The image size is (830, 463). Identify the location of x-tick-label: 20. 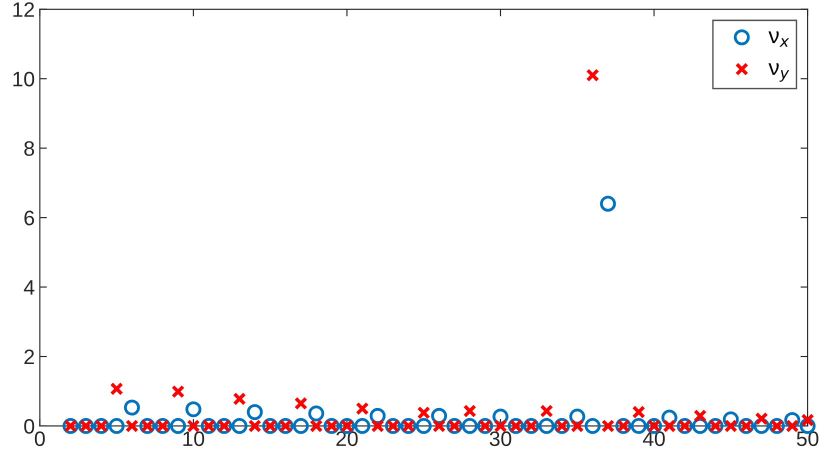
(347, 438).